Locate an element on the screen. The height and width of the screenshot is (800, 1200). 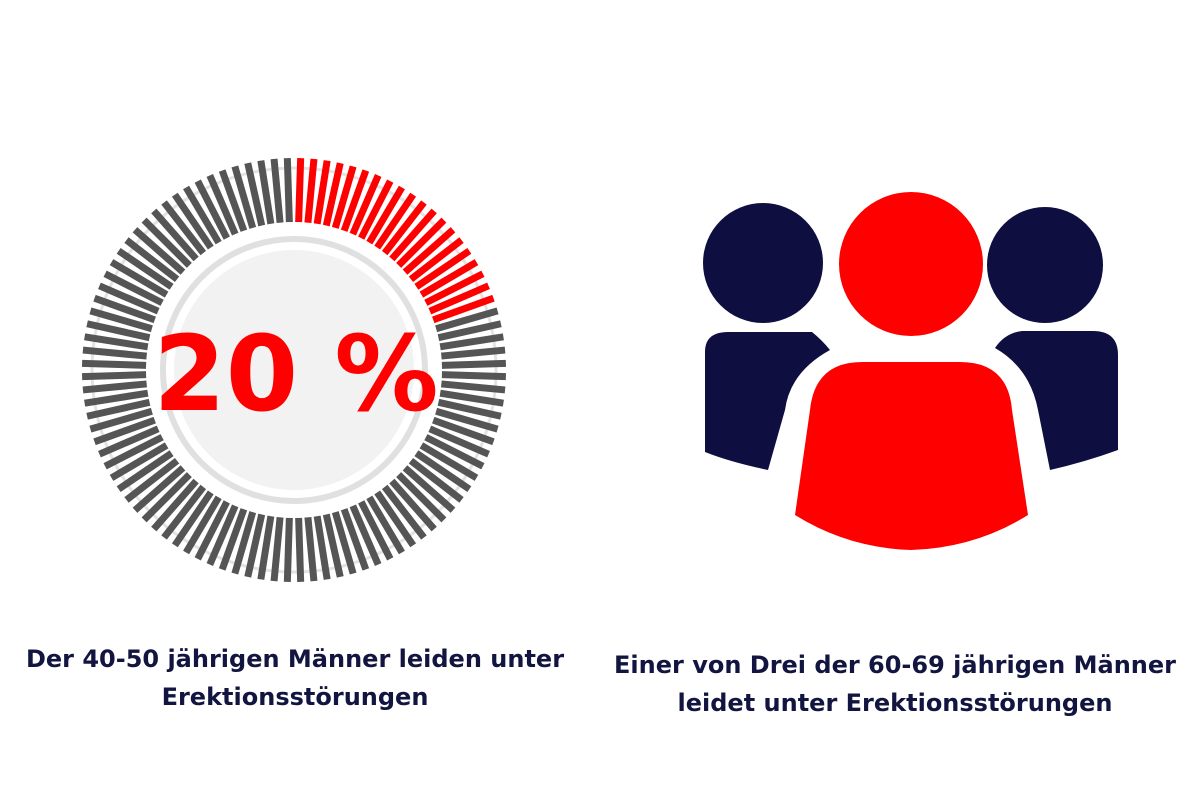
gauge-value-label: 20 % is located at coordinates (295, 374).